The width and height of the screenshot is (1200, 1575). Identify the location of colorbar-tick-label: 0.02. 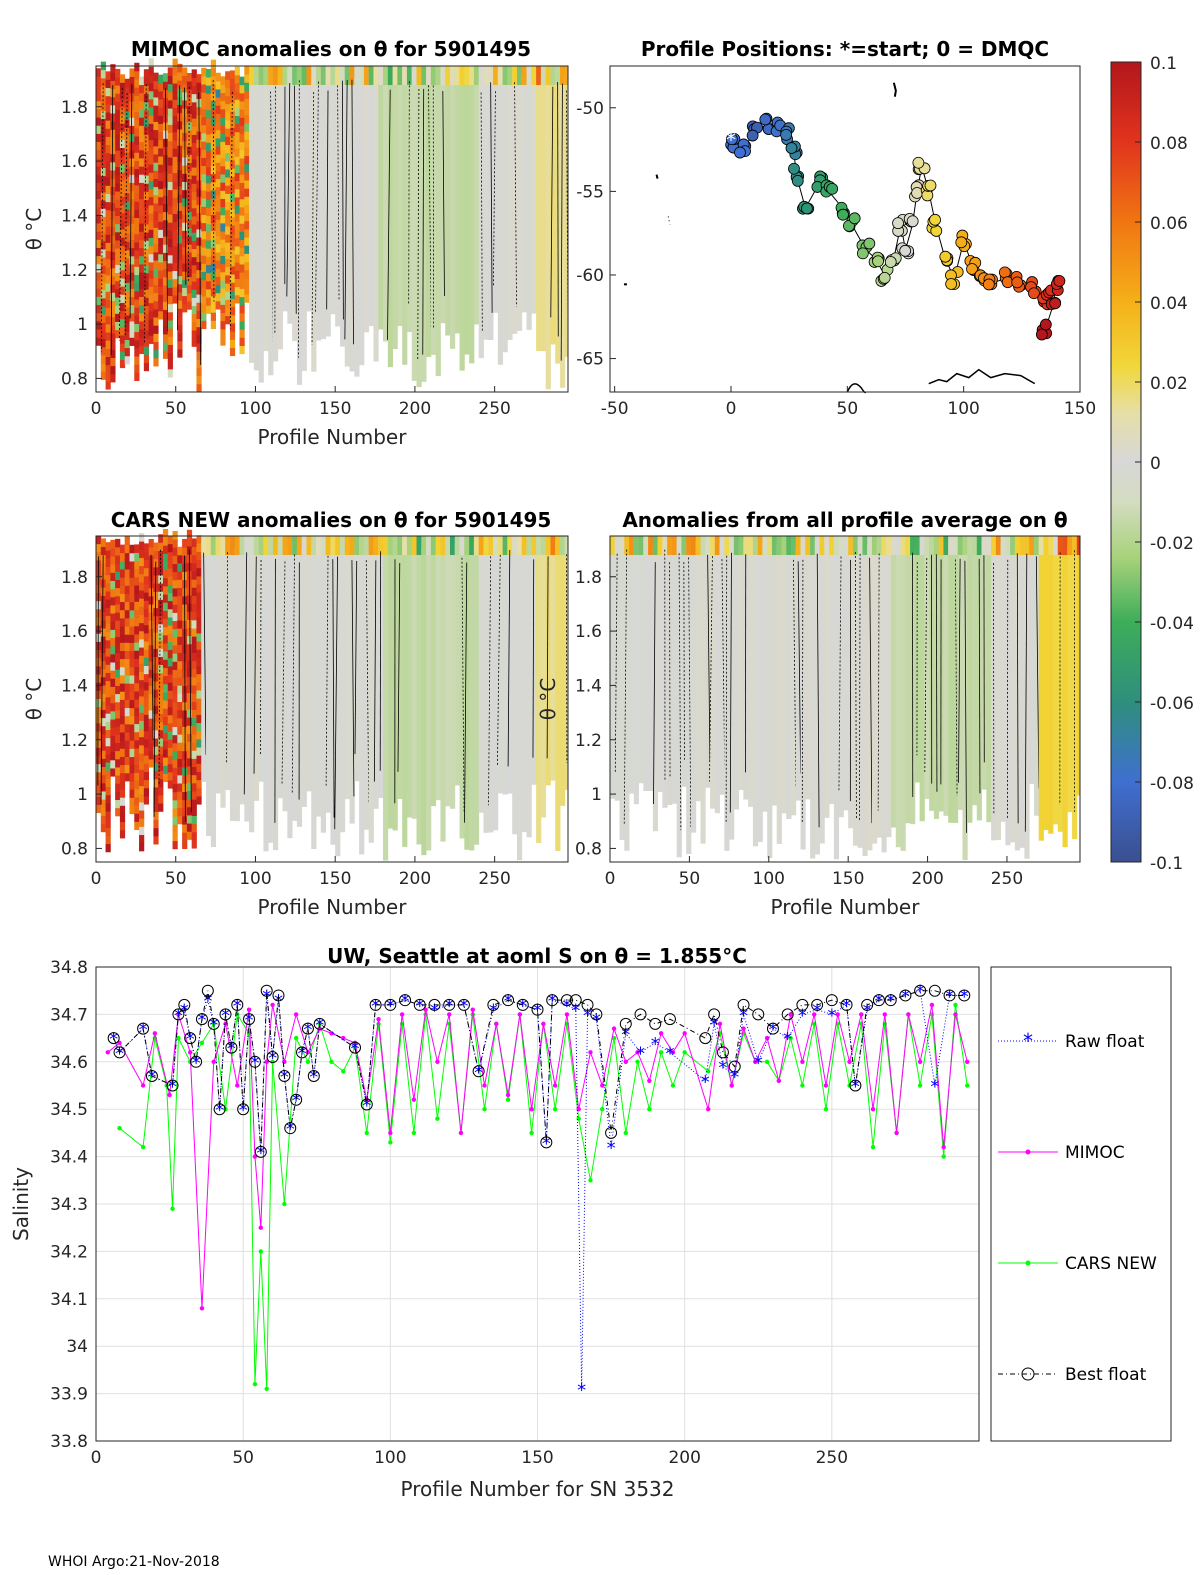
(1169, 384).